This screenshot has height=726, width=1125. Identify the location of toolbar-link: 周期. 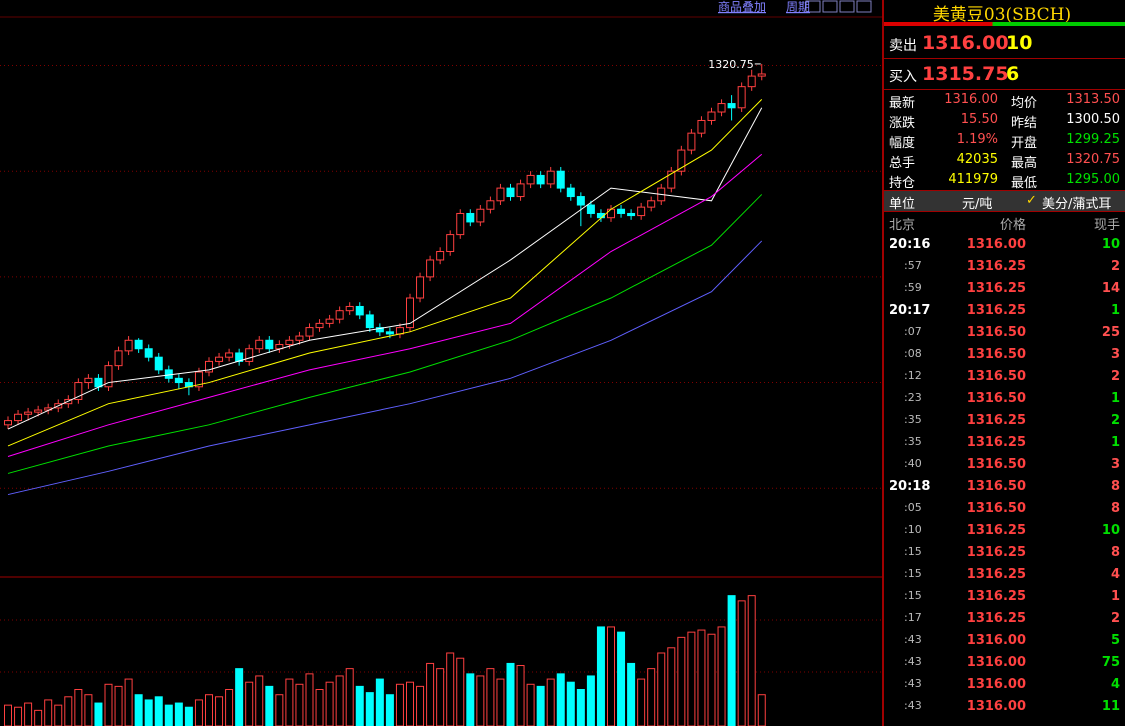
(798, 7).